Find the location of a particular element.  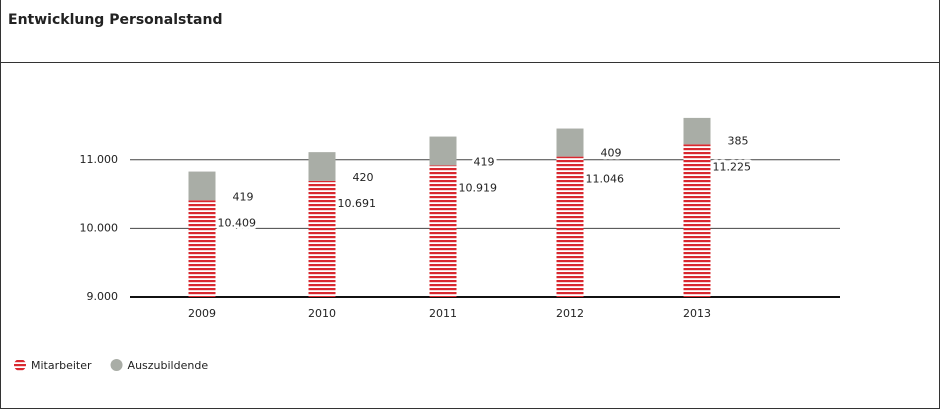

y-tick-label: 10.000 is located at coordinates (99, 227).